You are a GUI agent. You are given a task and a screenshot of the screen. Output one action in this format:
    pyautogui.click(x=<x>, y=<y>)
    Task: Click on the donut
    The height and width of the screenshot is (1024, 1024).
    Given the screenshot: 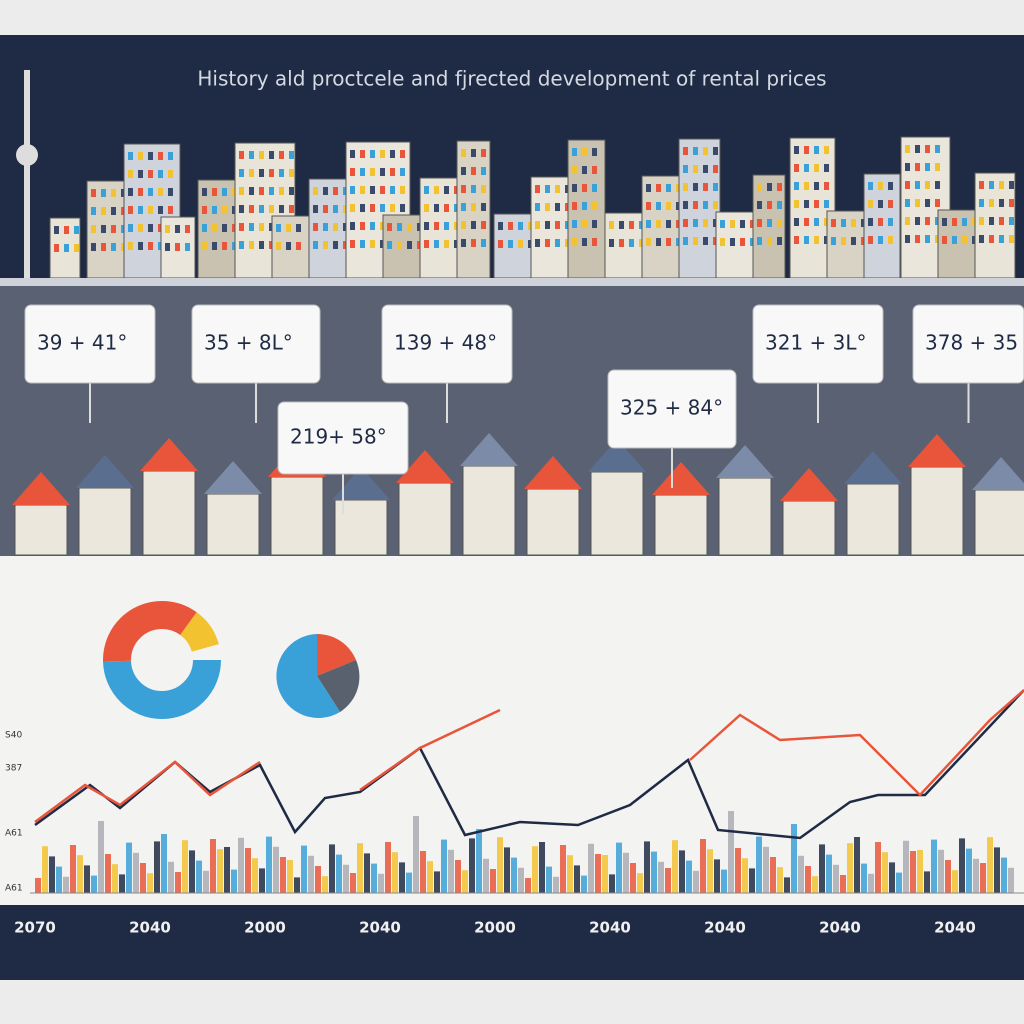 What is the action you would take?
    pyautogui.click(x=231, y=660)
    